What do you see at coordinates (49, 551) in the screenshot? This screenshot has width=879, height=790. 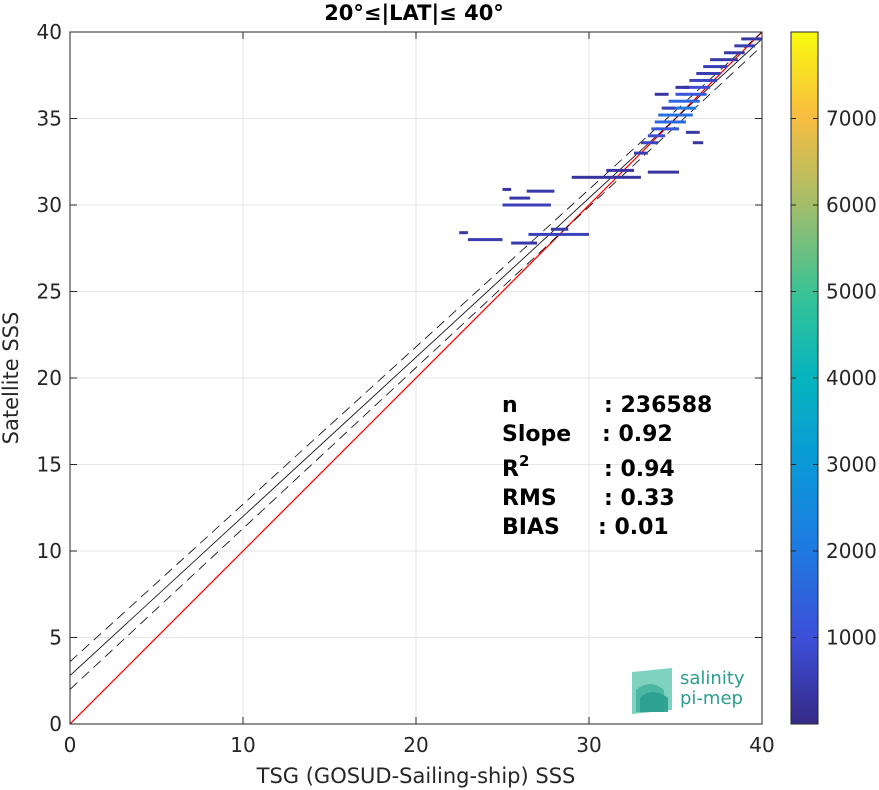 I see `y-tick-label: 10` at bounding box center [49, 551].